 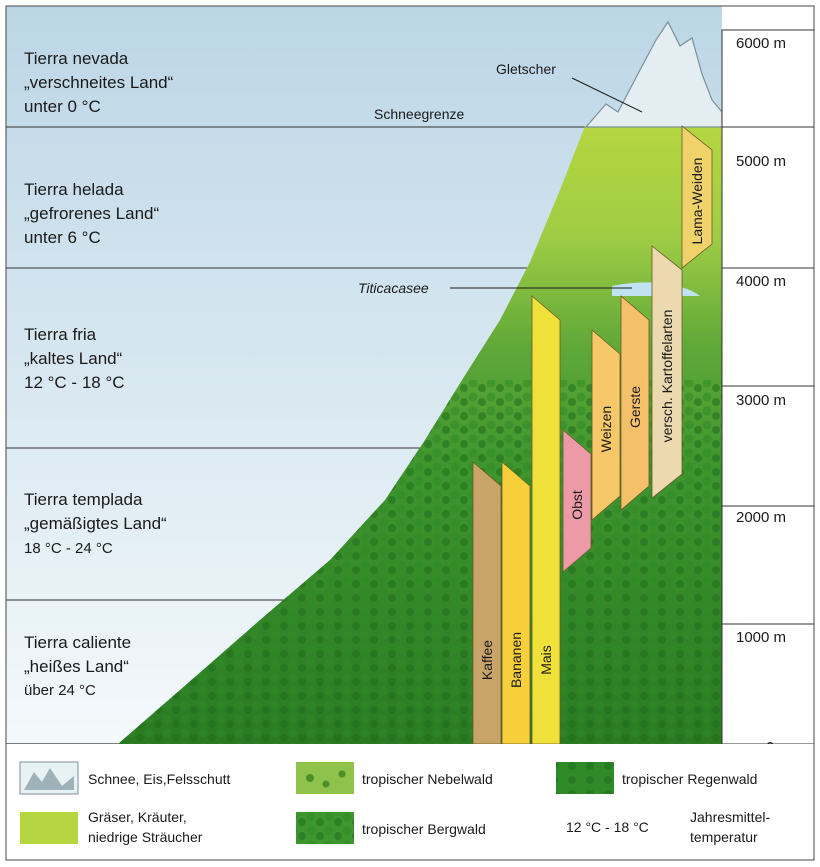 I want to click on crop-label: Gerste, so click(x=635, y=407).